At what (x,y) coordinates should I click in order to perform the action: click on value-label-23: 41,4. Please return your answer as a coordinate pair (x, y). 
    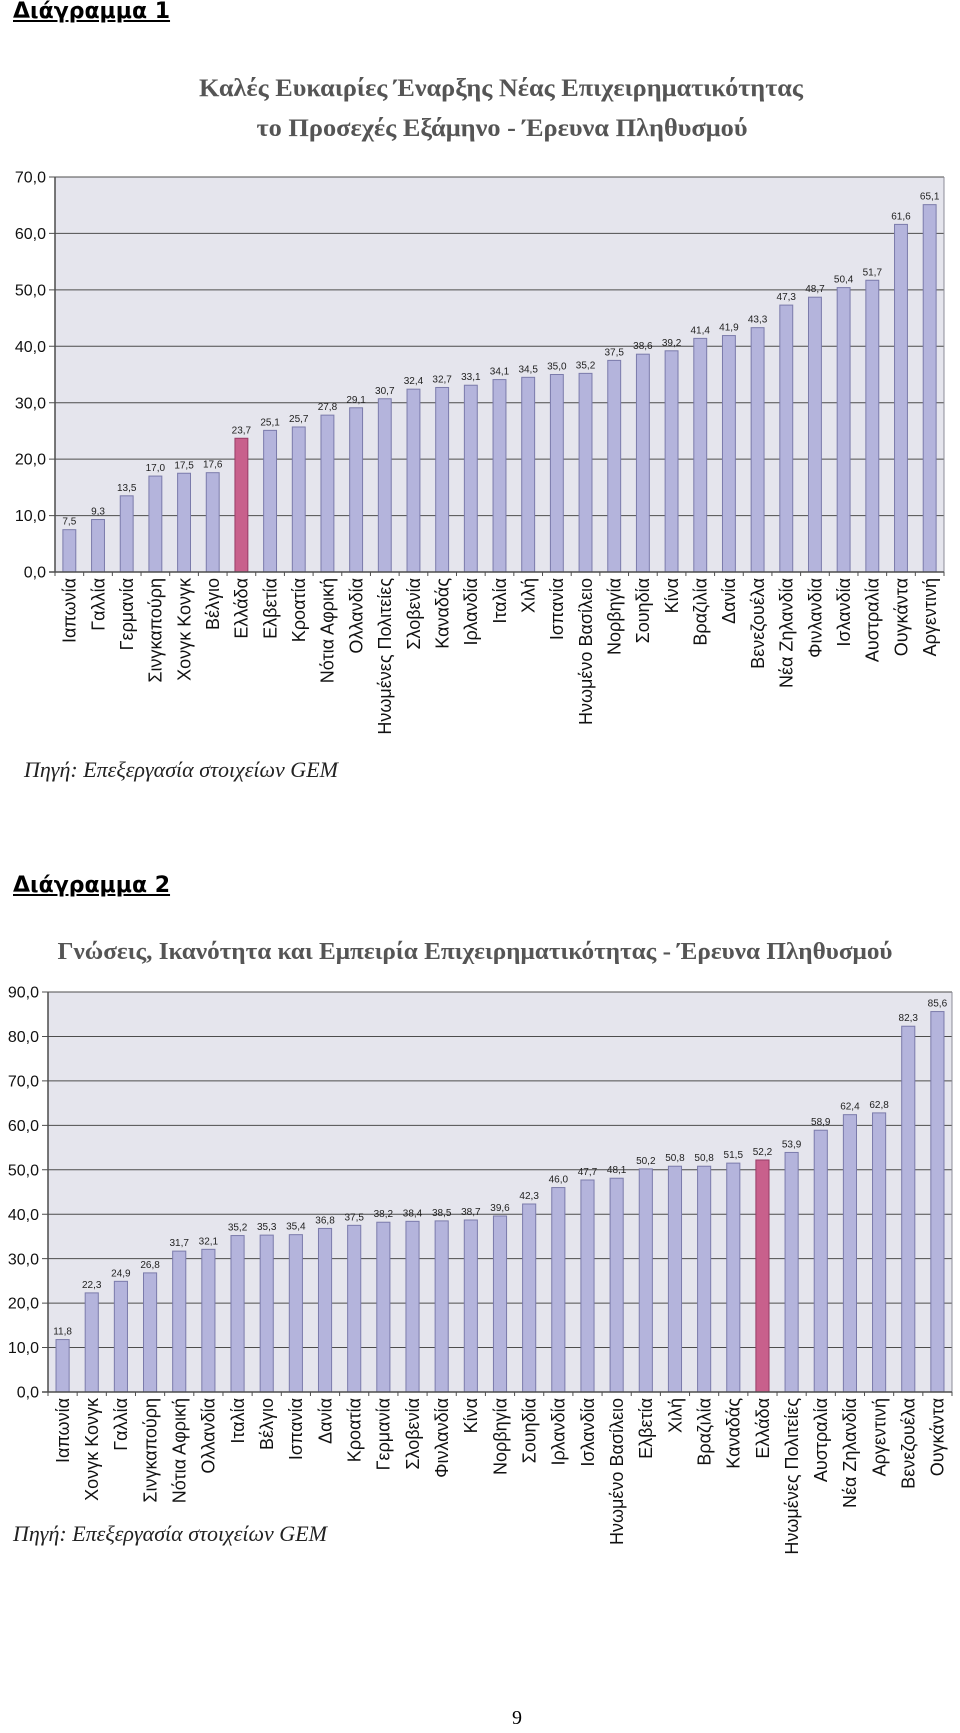
    Looking at the image, I should click on (701, 330).